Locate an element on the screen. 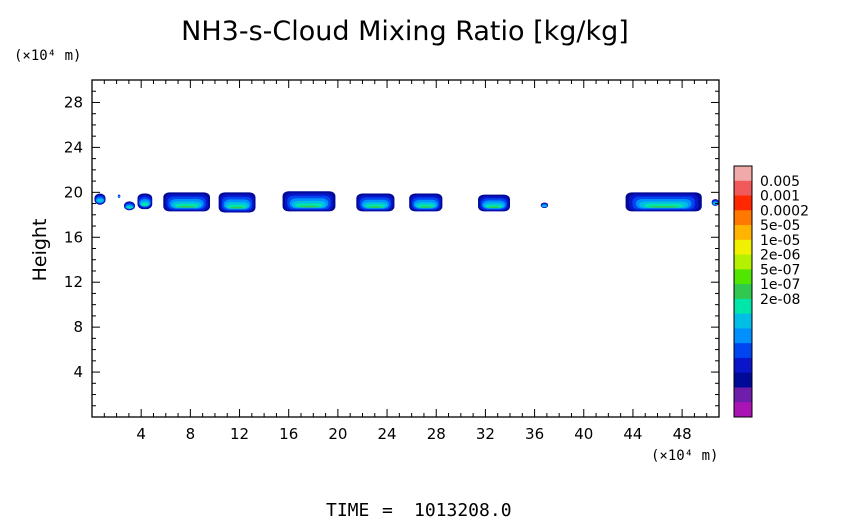 The height and width of the screenshot is (519, 854). colorbar-label: 0.005 is located at coordinates (780, 182).